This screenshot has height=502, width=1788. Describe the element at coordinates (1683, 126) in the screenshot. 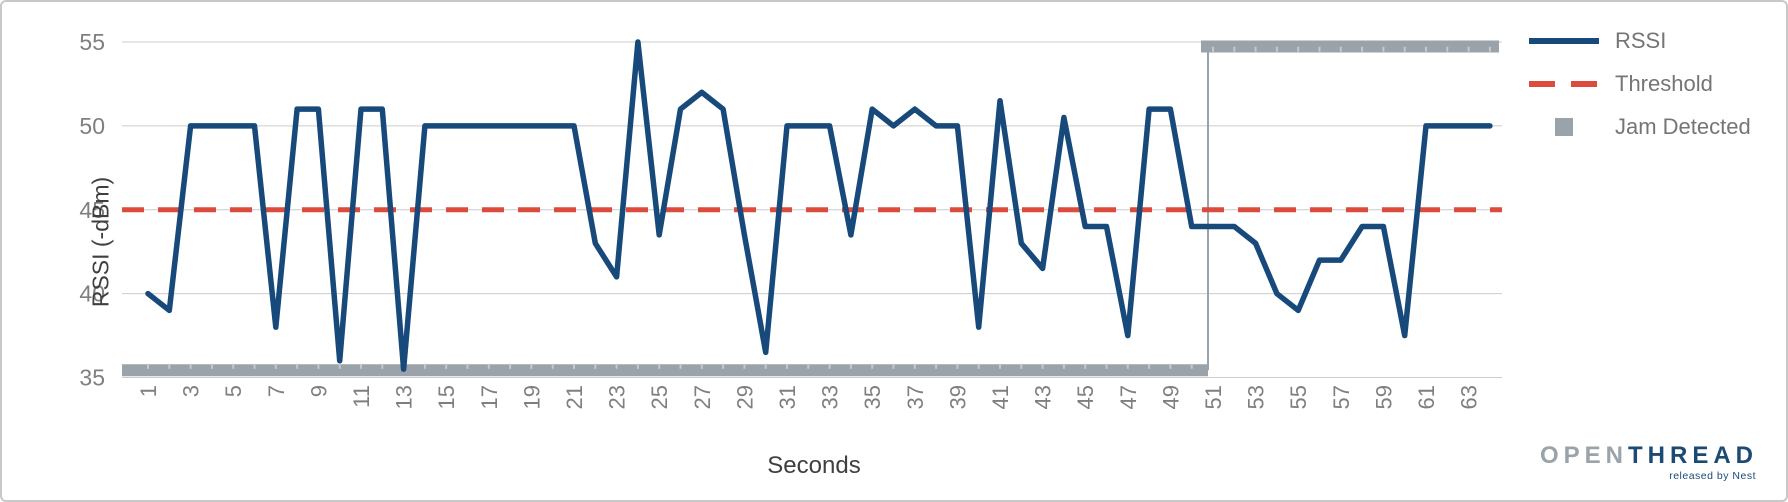

I see `legend-label-jam-detected: Jam Detected` at that location.